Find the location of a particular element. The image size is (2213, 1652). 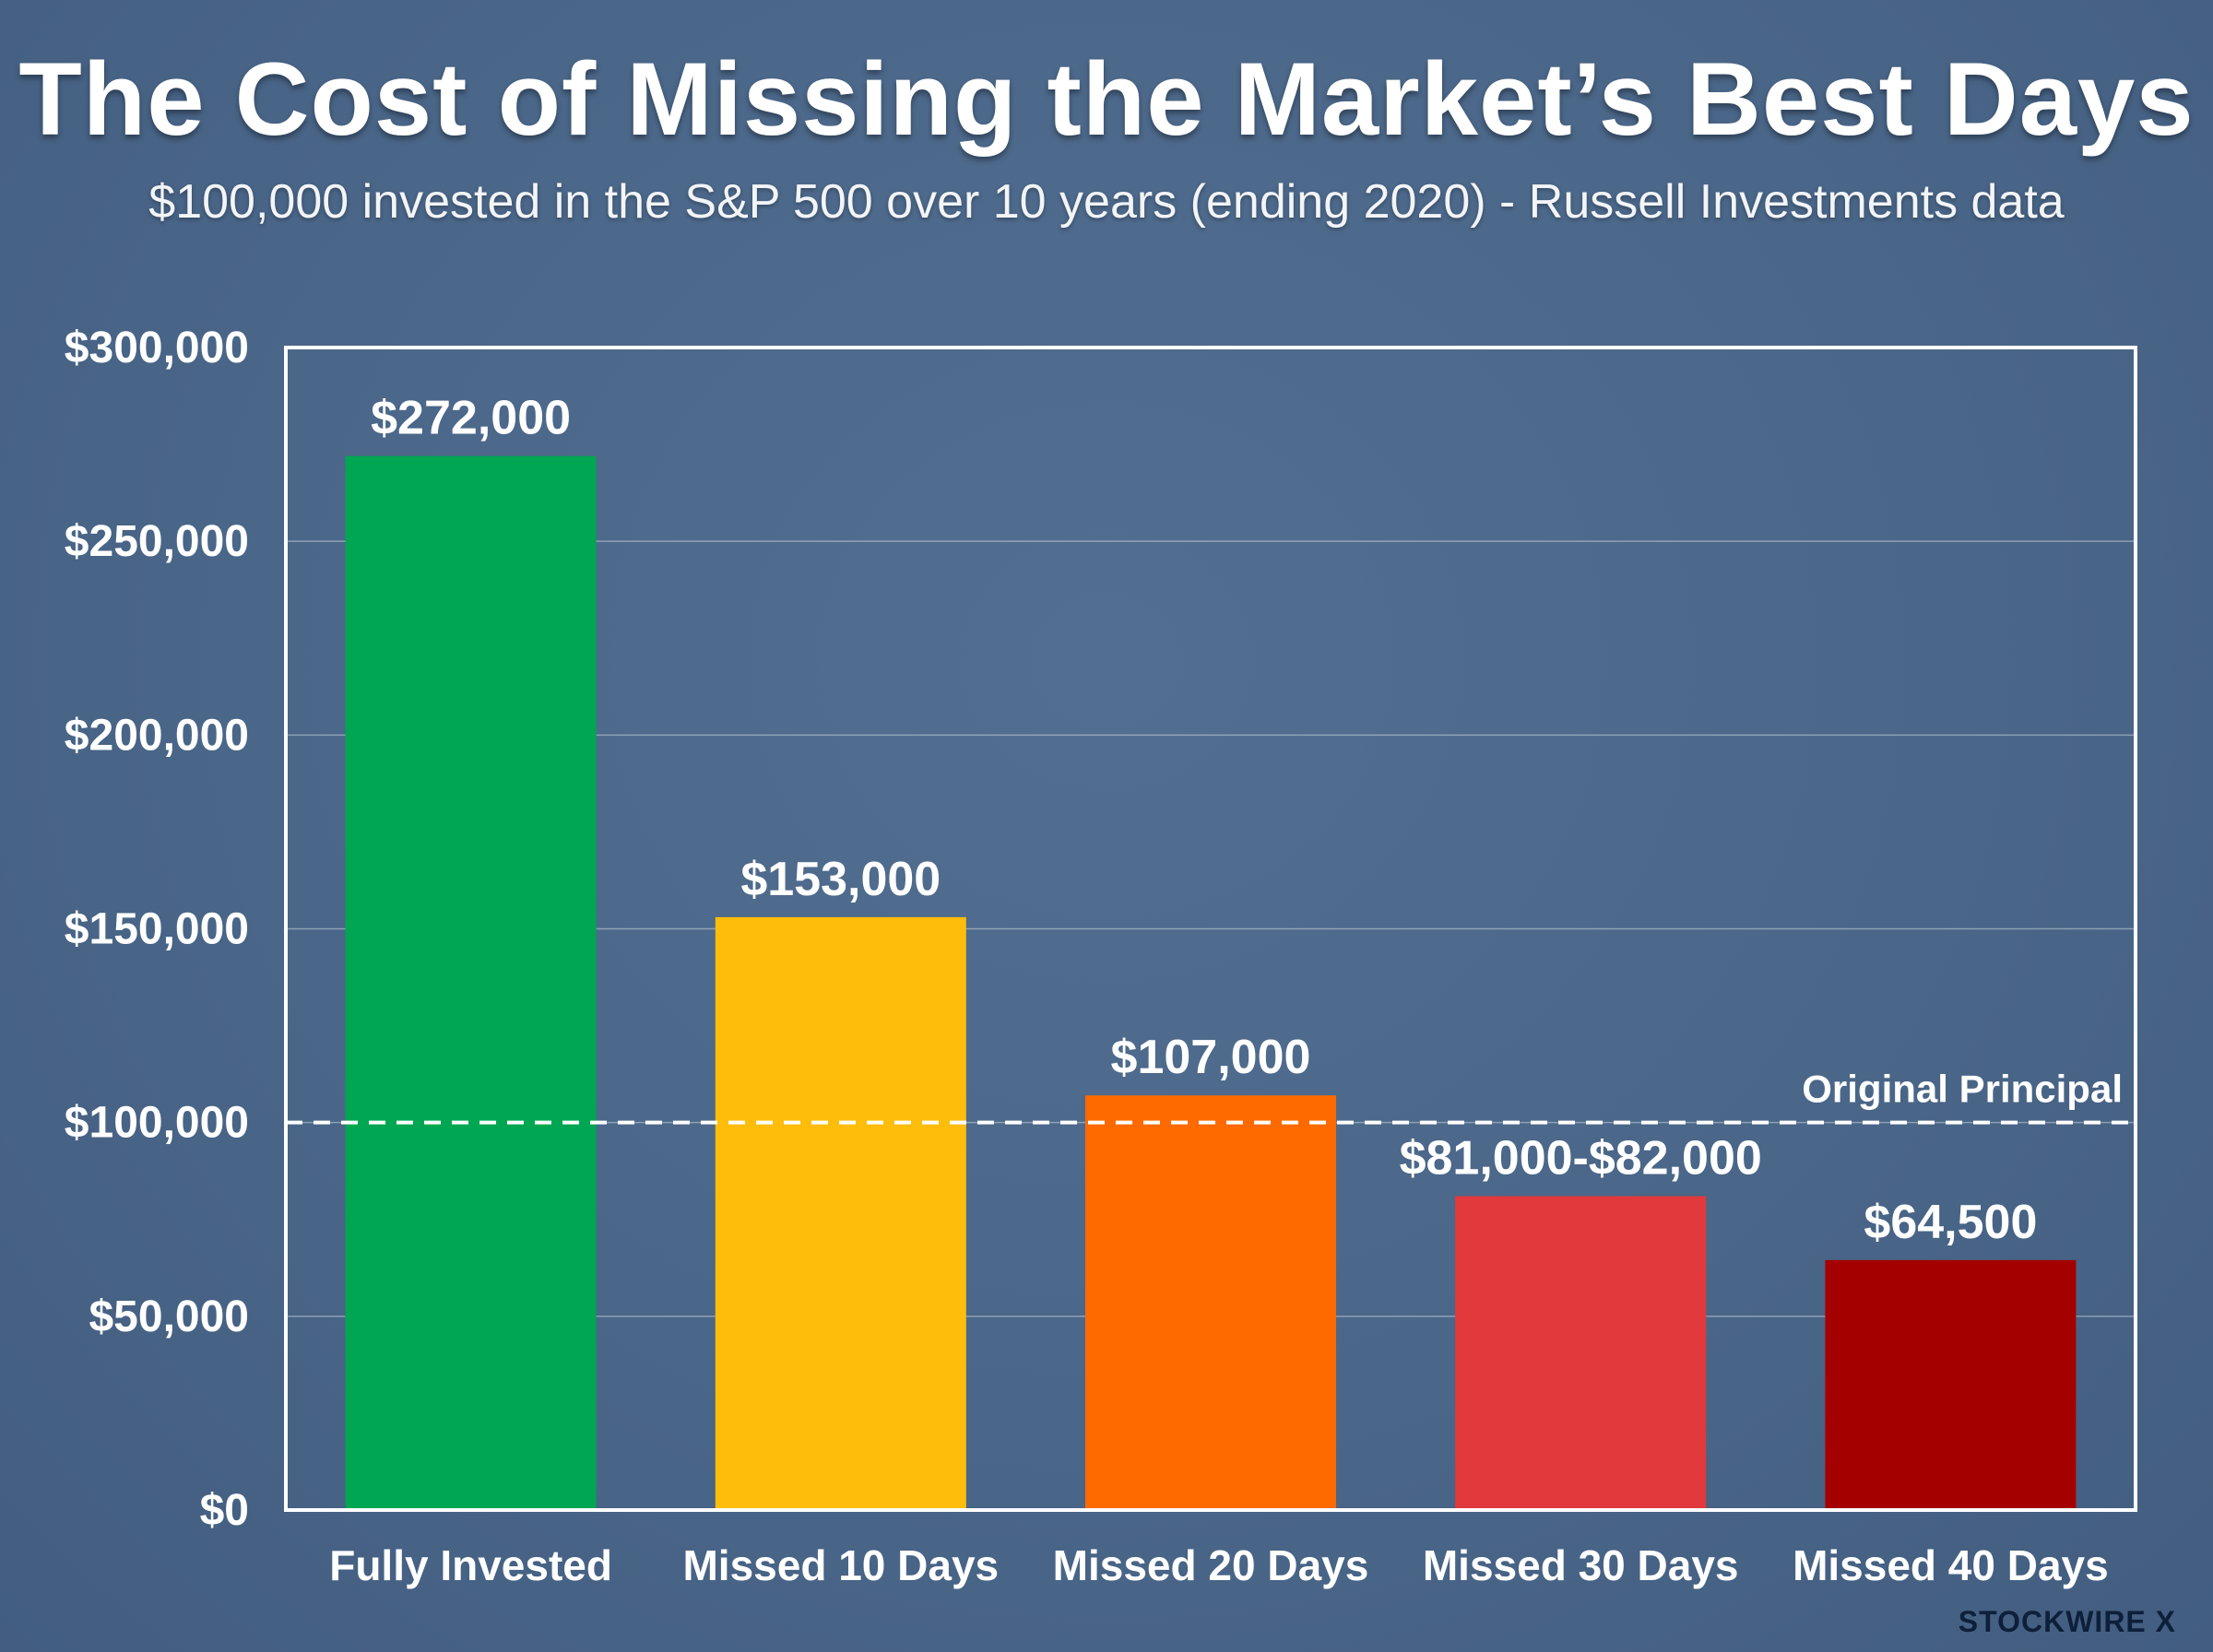

y-tick-label: $0 is located at coordinates (224, 1510).